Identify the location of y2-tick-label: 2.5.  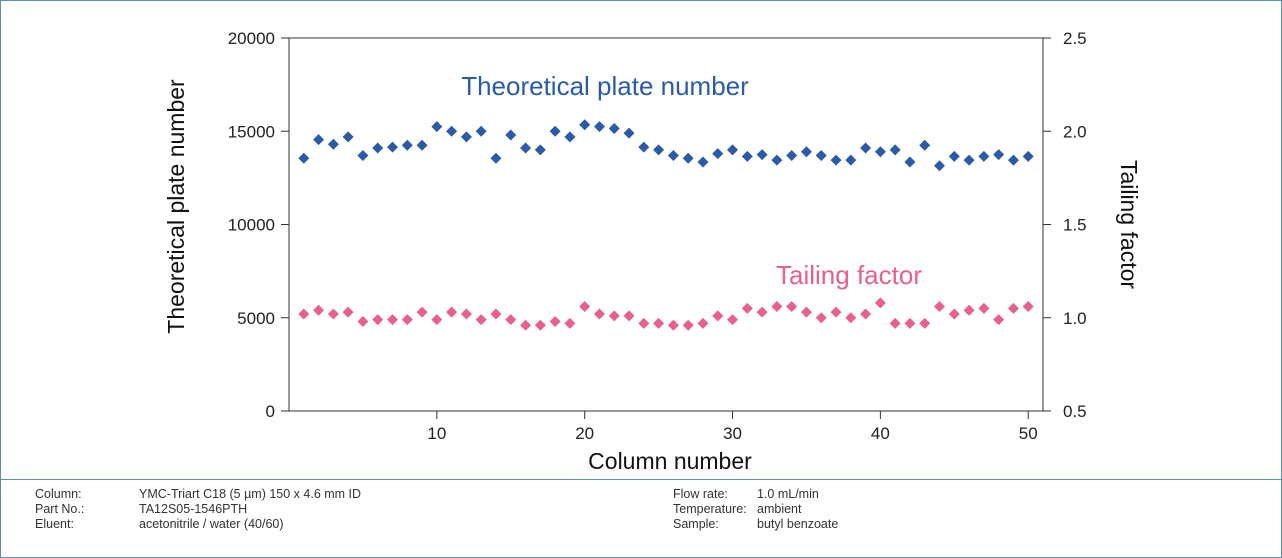
(1075, 38).